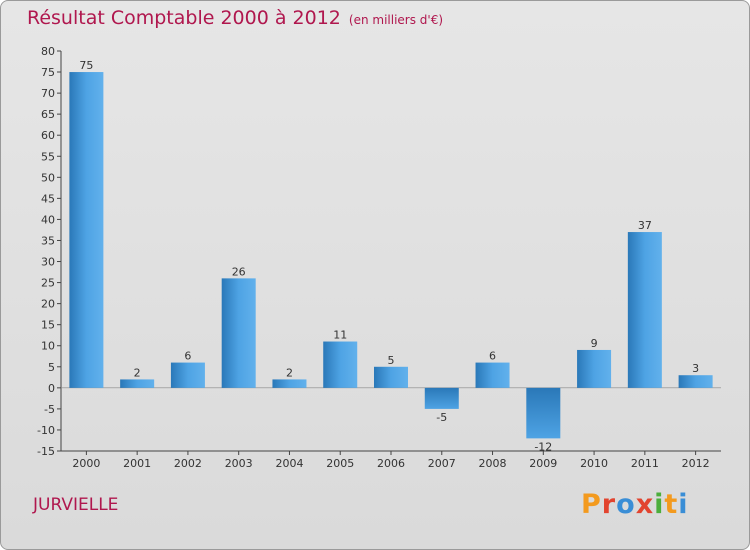  I want to click on y-tick-label: 80, so click(48, 51).